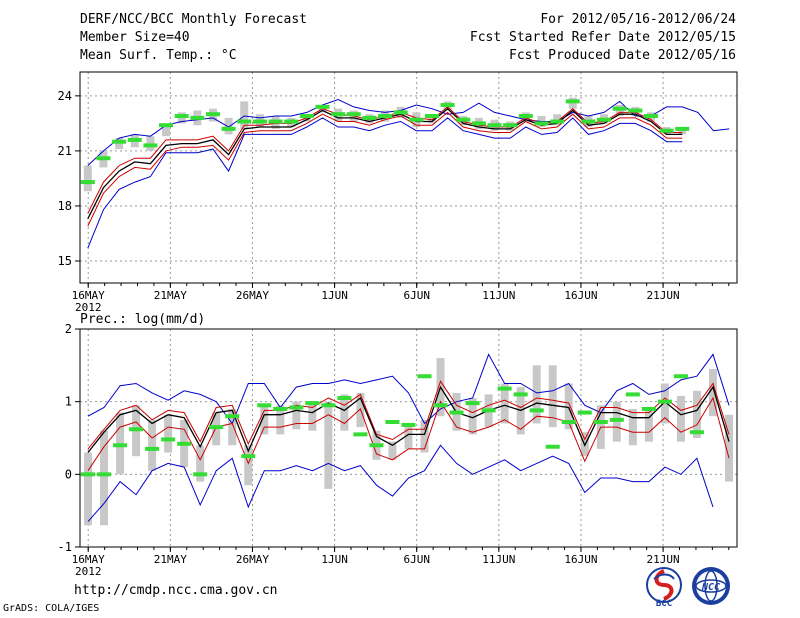 This screenshot has width=800, height=618. What do you see at coordinates (580, 295) in the screenshot?
I see `temp-xtick-label: 16JUN` at bounding box center [580, 295].